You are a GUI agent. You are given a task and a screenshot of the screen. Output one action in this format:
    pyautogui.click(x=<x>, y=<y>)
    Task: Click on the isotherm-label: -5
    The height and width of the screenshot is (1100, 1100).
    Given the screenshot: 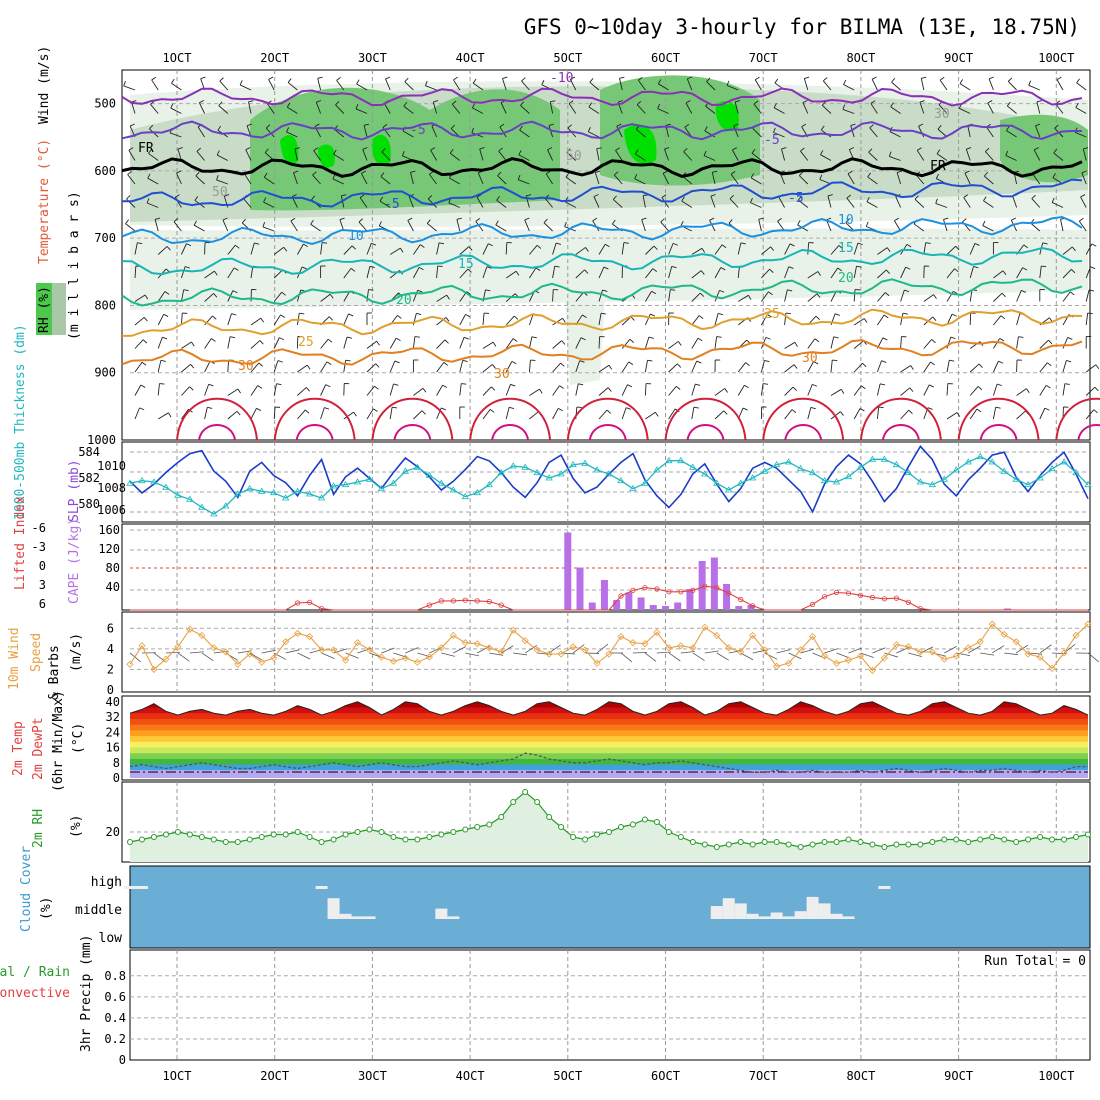 What is the action you would take?
    pyautogui.click(x=796, y=198)
    